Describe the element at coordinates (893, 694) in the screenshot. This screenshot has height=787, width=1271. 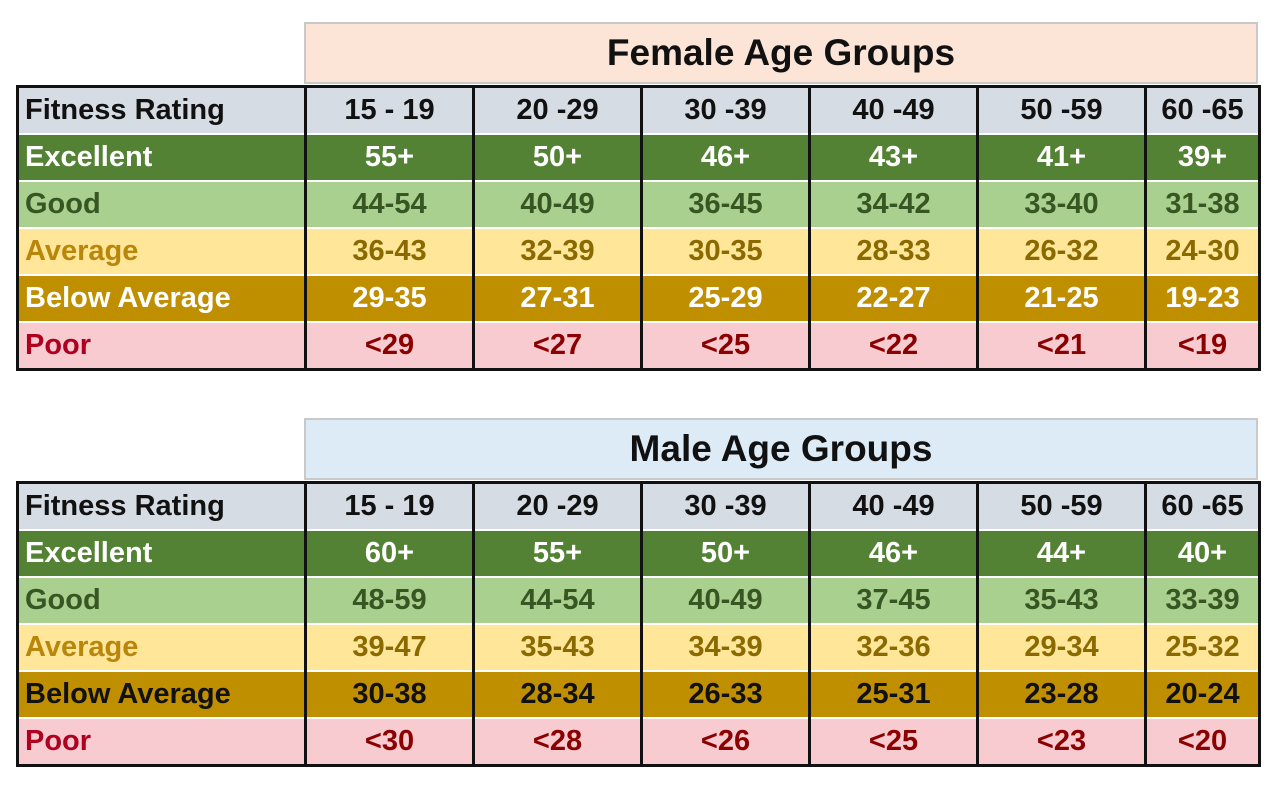
I see `table-cell: 25-31` at that location.